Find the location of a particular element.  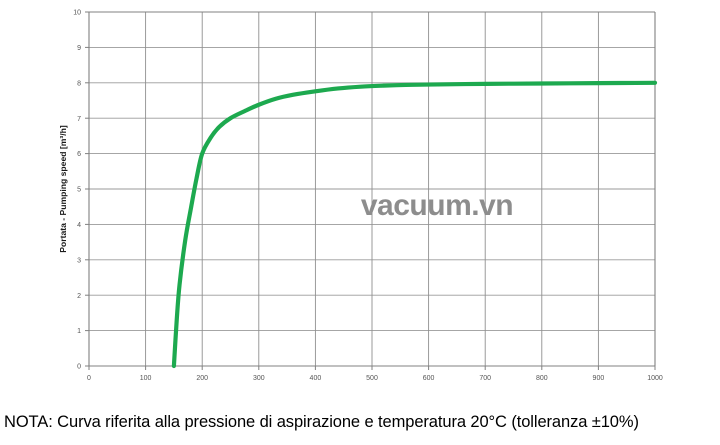

y-axis-tick-label: 5 is located at coordinates (79, 190).